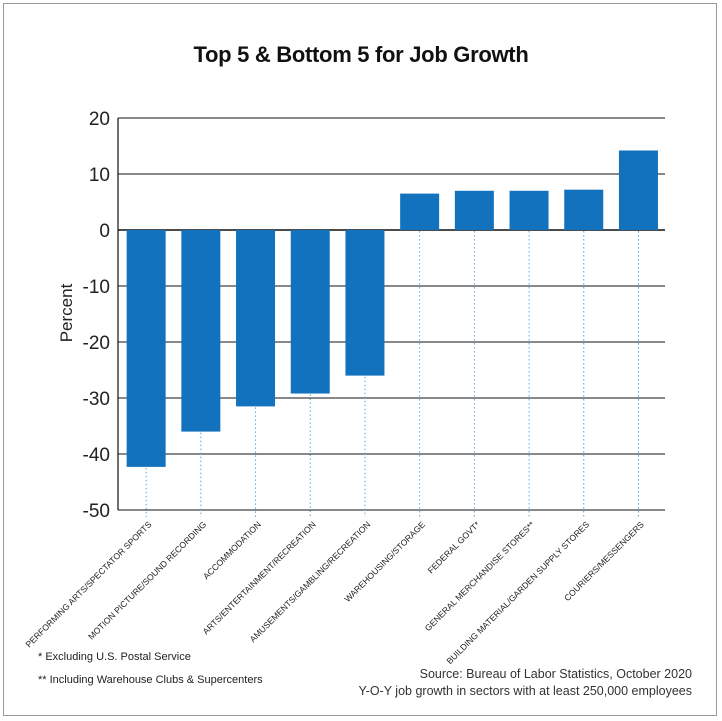 The height and width of the screenshot is (721, 722). What do you see at coordinates (66, 312) in the screenshot?
I see `y-axis-label: Percent` at bounding box center [66, 312].